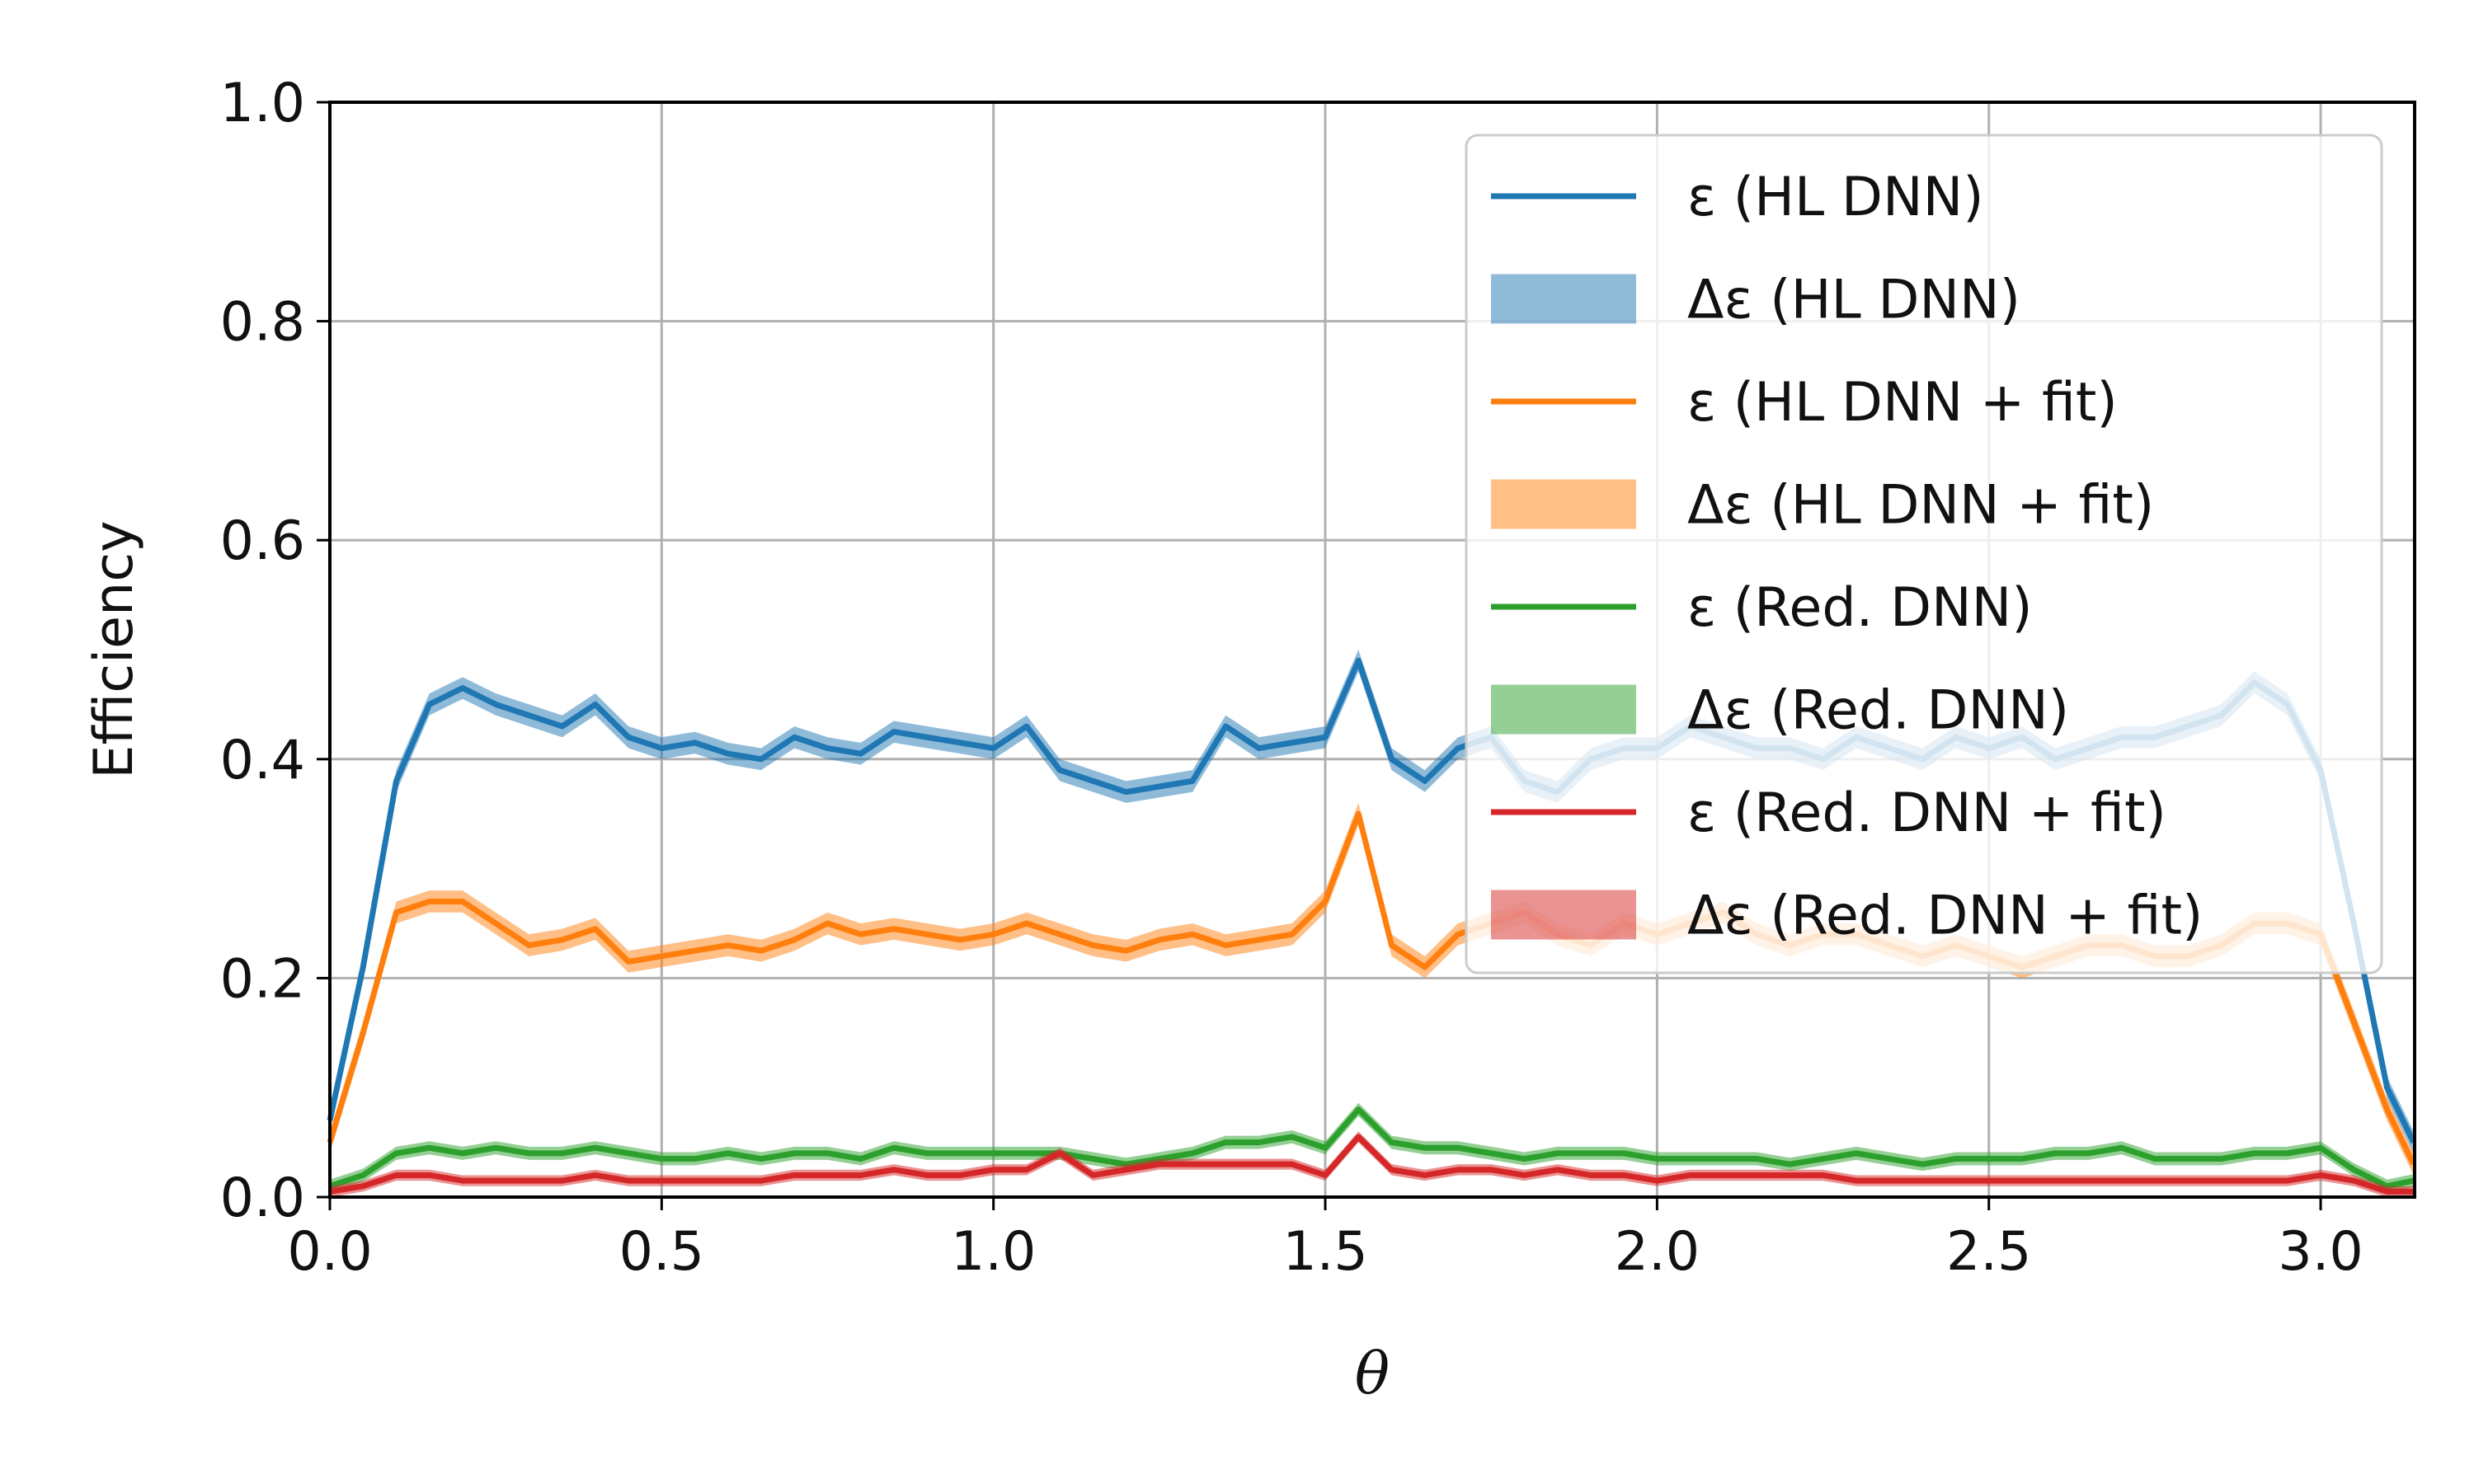 Image resolution: width=2474 pixels, height=1484 pixels. I want to click on y-tick-label: 0.8, so click(262, 323).